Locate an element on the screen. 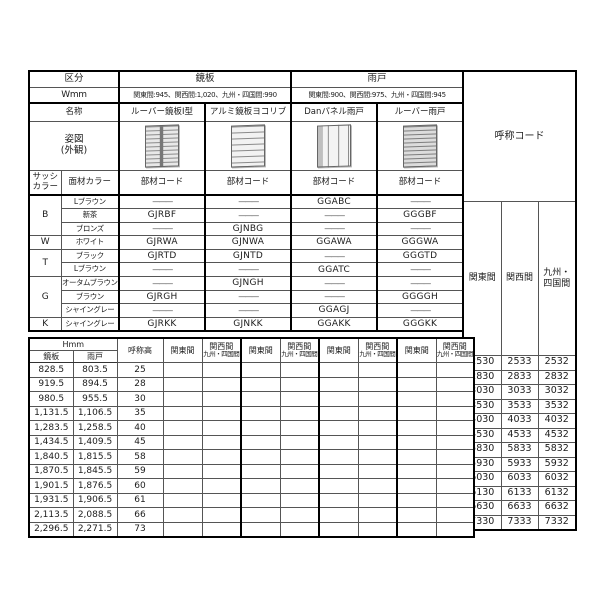  amado-height-value: 2,088.5 is located at coordinates (95, 515).